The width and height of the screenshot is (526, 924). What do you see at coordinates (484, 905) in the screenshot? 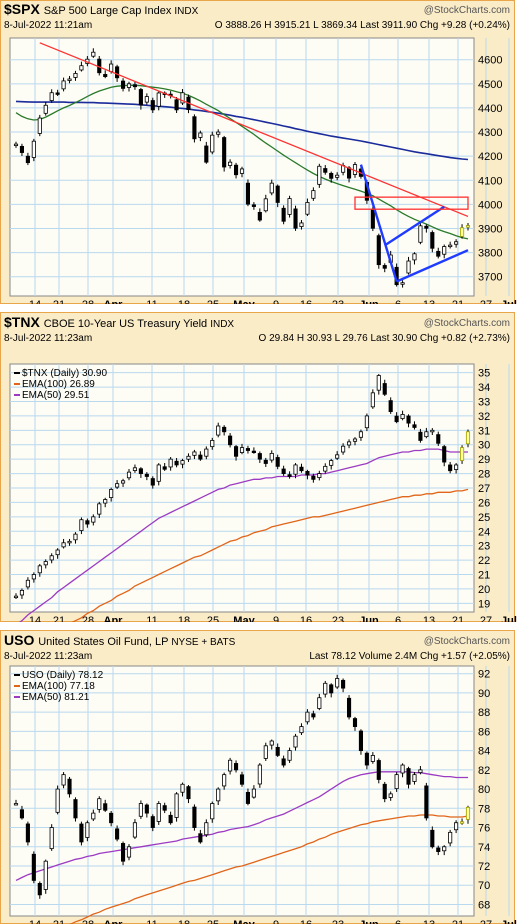
I see `y-tick-label: 68` at bounding box center [484, 905].